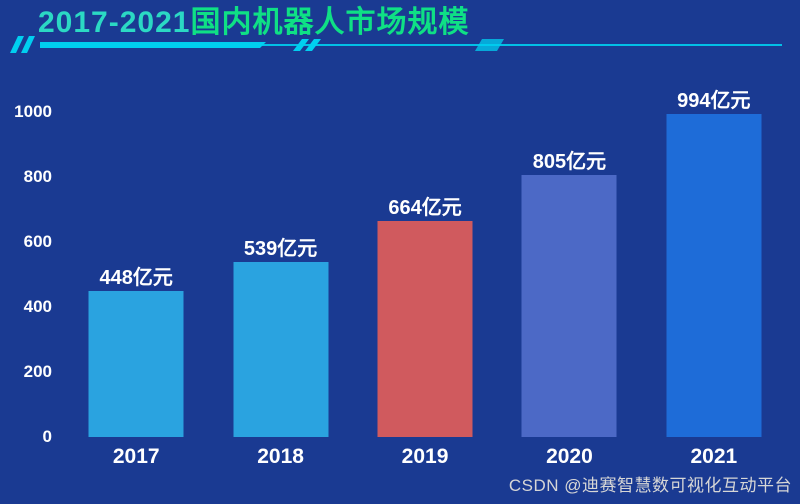  What do you see at coordinates (280, 248) in the screenshot?
I see `bar-value-label: 539亿元` at bounding box center [280, 248].